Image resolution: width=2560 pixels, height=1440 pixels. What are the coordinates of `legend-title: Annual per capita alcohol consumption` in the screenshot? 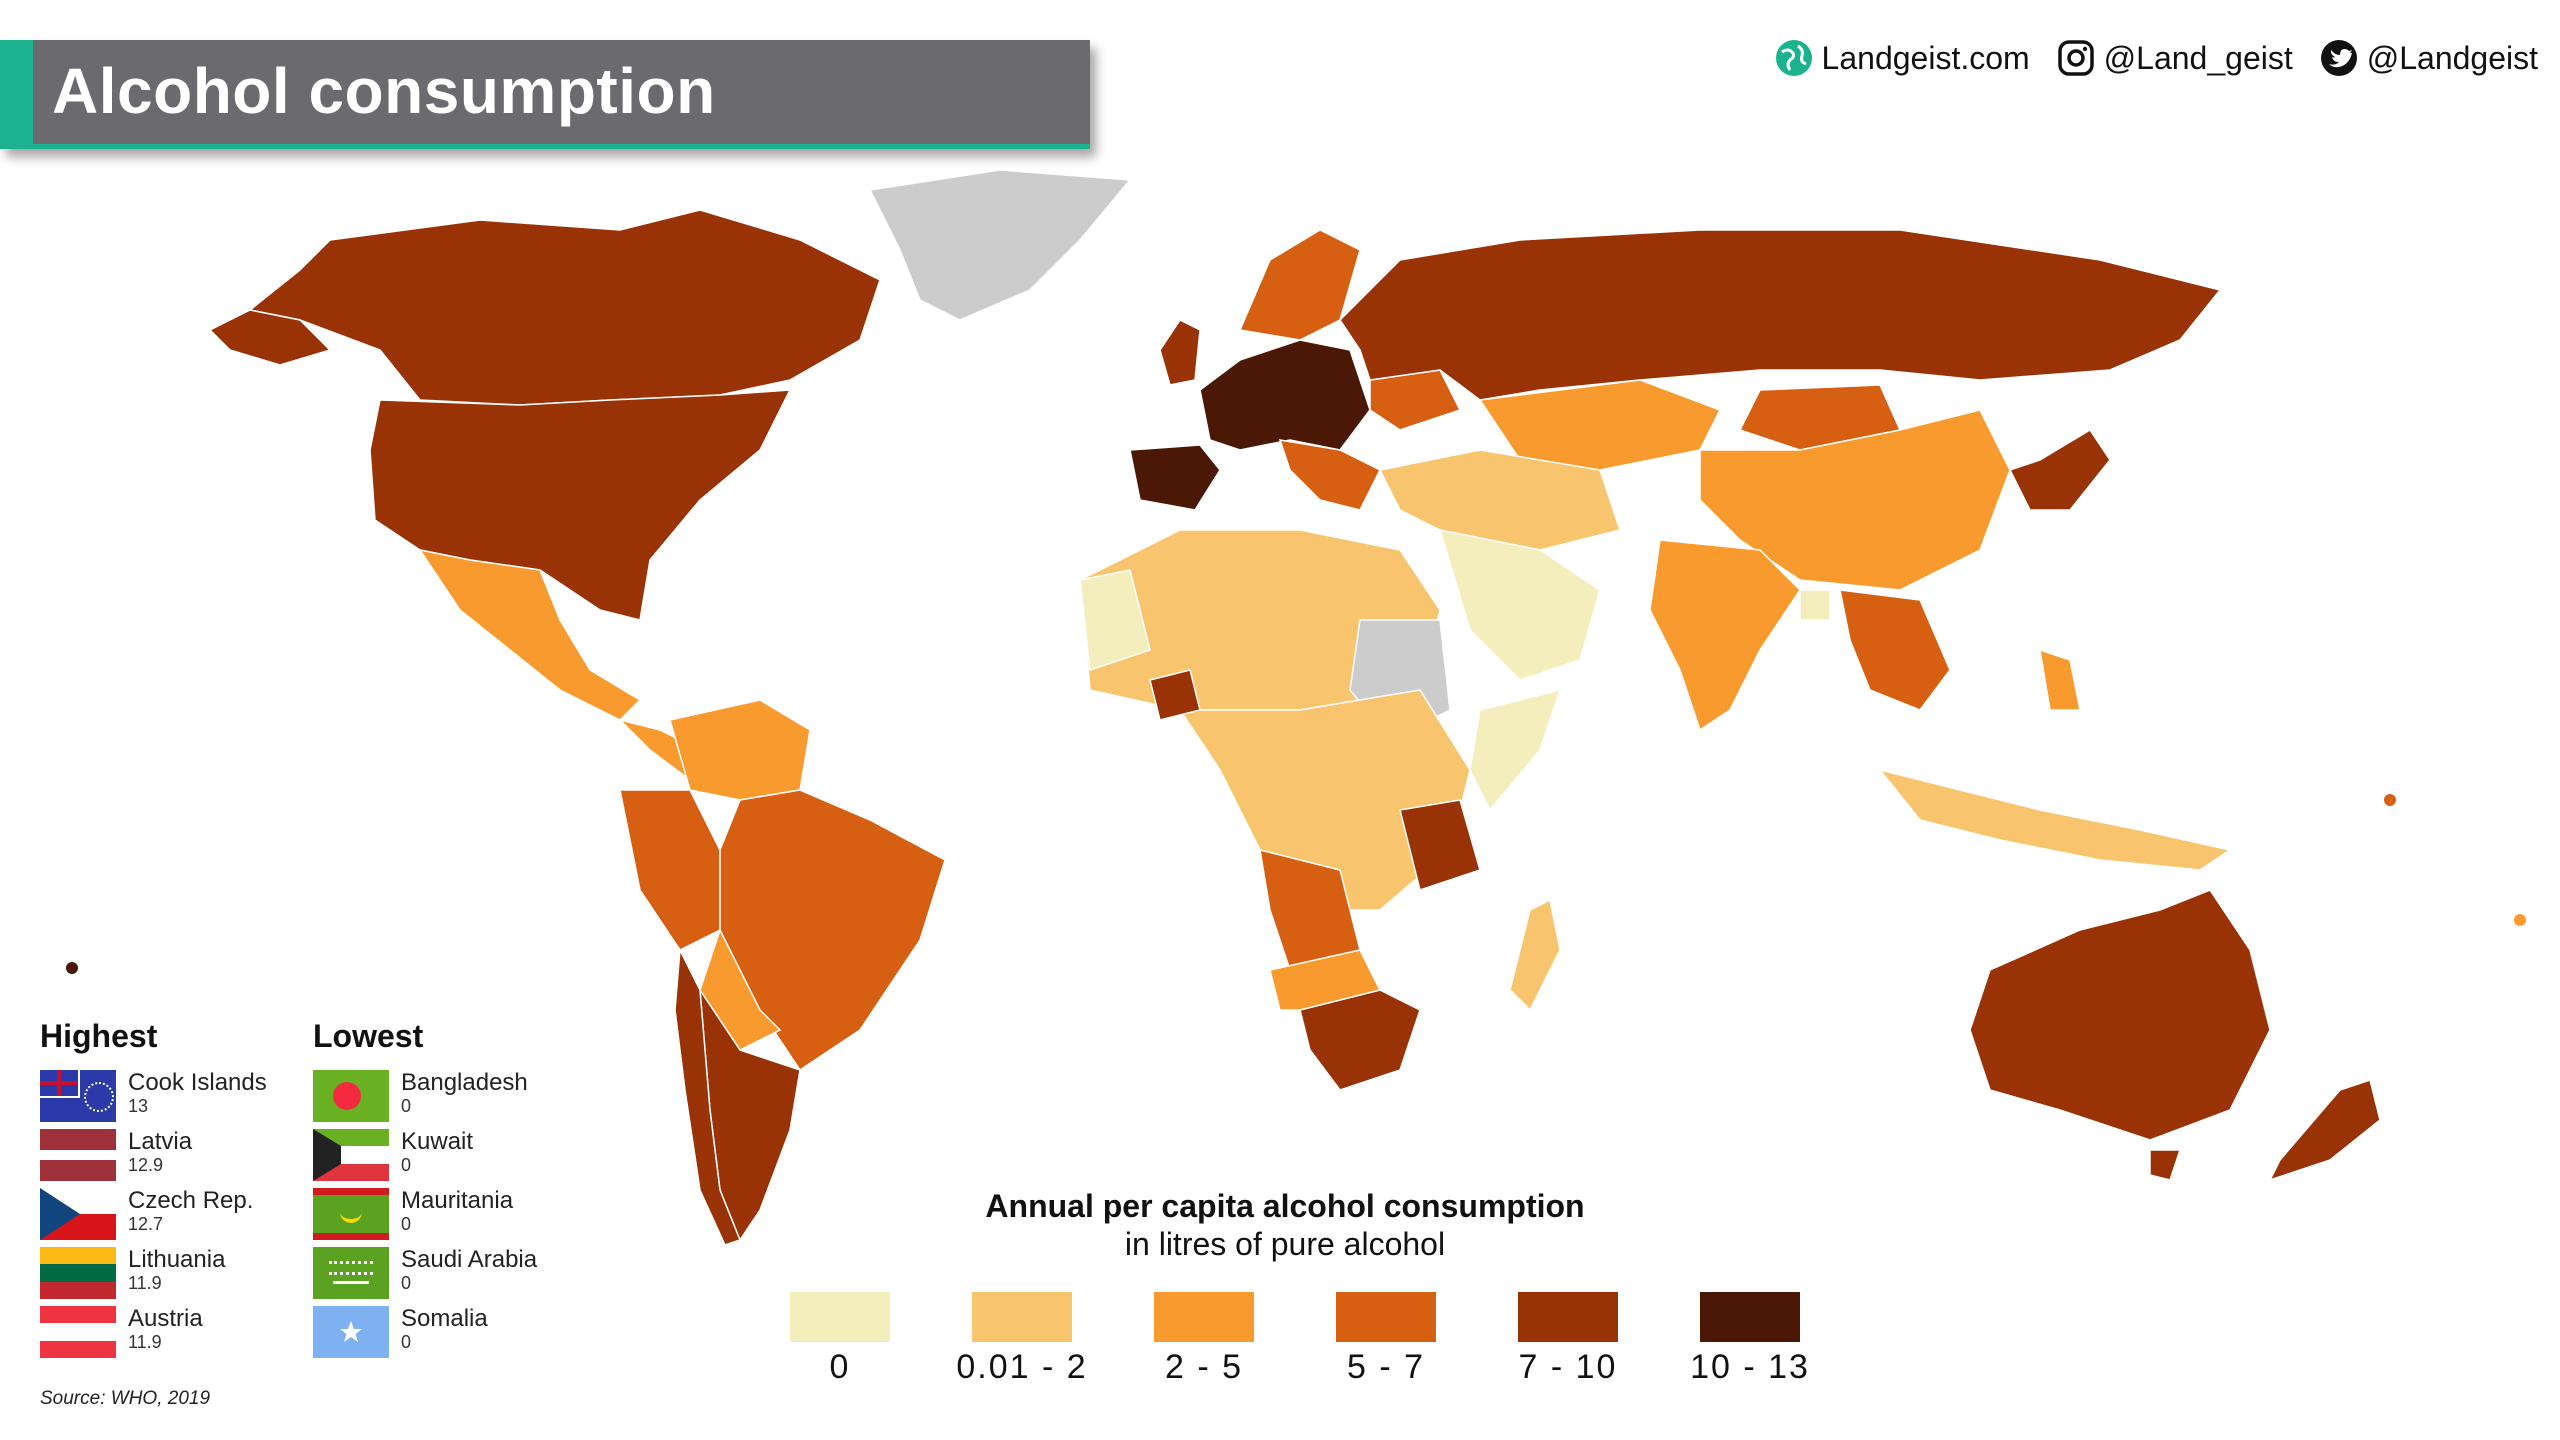 It's located at (1285, 1206).